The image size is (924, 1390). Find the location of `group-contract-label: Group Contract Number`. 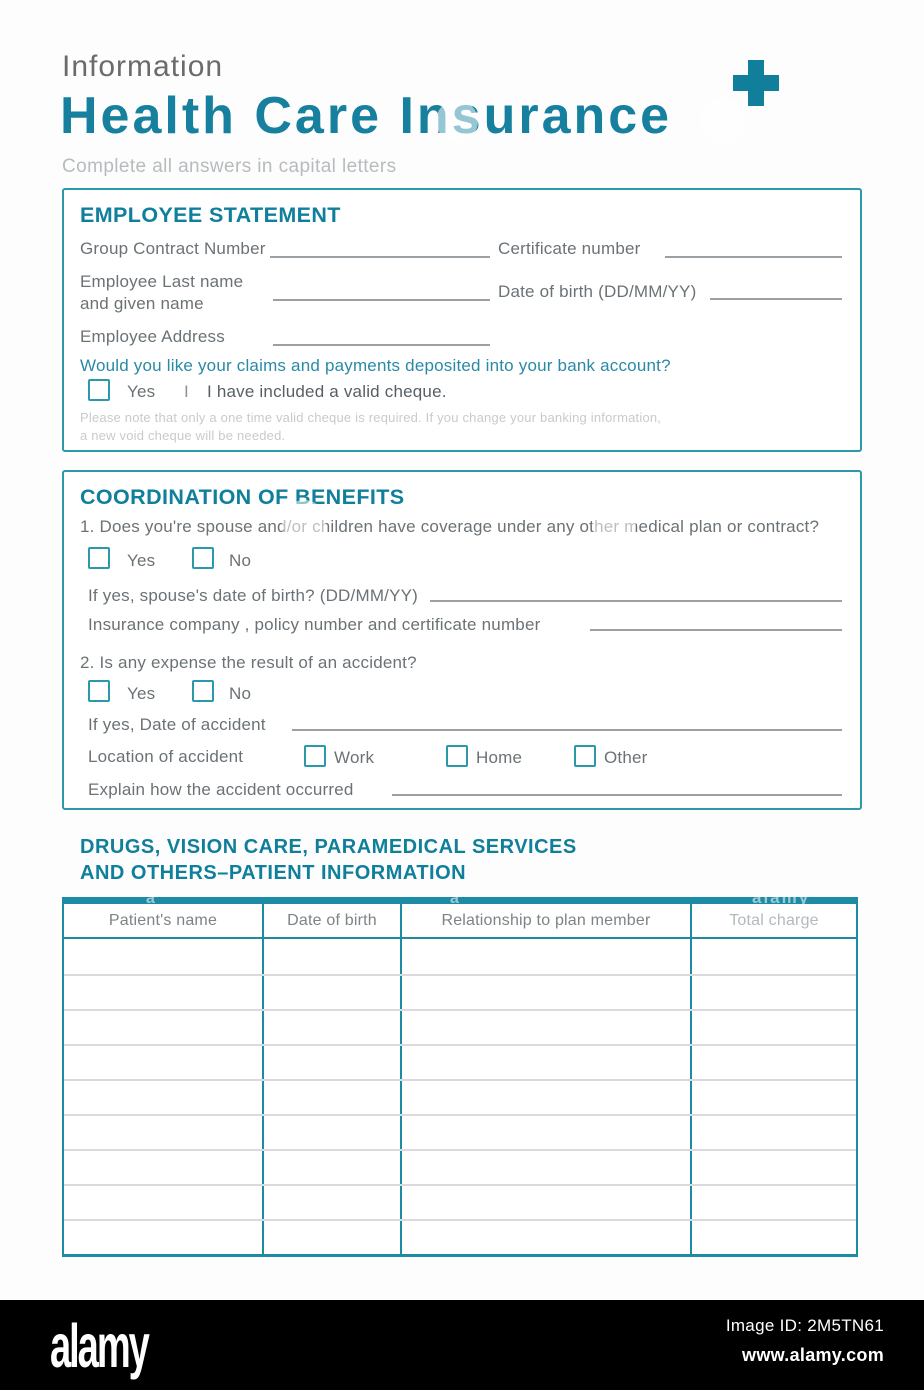

group-contract-label: Group Contract Number is located at coordinates (173, 248).